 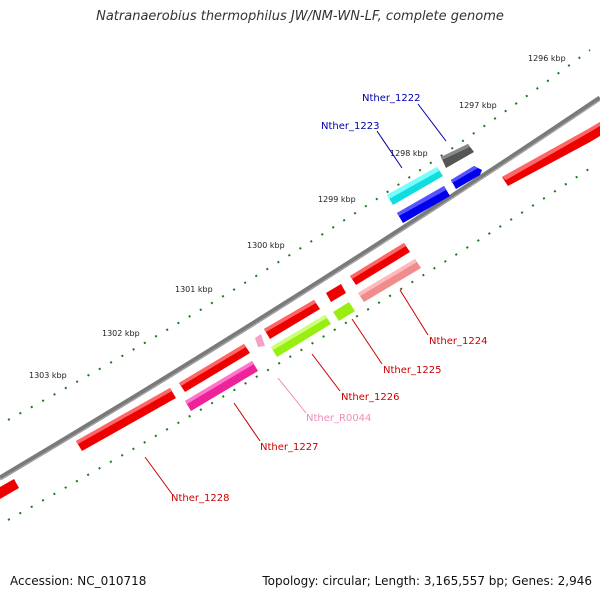 What do you see at coordinates (423, 204) in the screenshot?
I see `gene-feature-blue` at bounding box center [423, 204].